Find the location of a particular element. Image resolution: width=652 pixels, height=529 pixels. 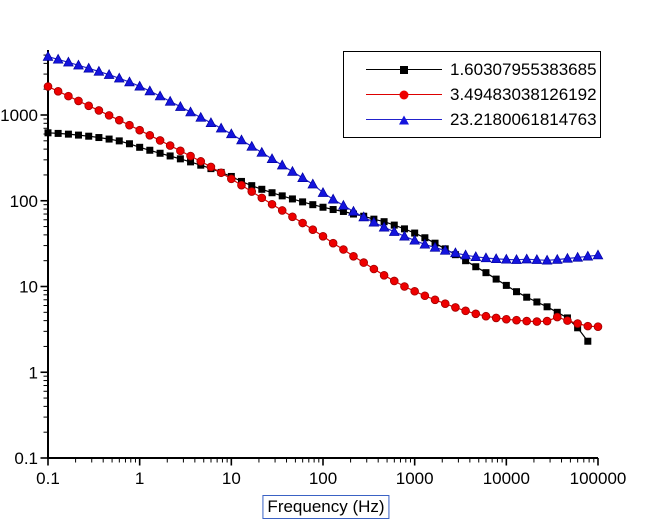

x-tick-label: 100000 is located at coordinates (598, 478).